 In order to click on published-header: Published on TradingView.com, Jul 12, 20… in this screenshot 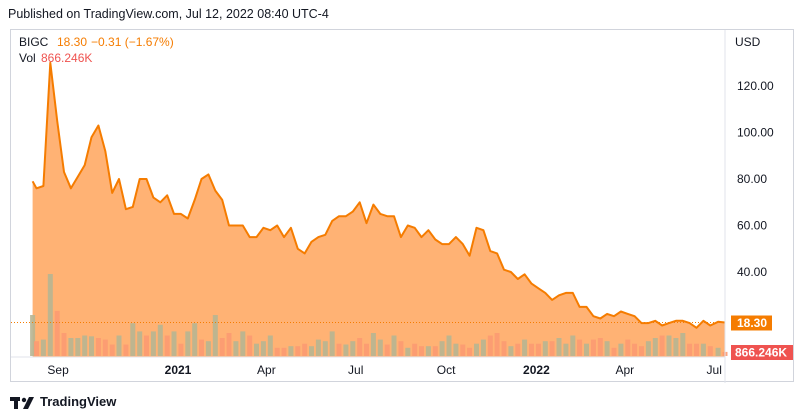, I will do `click(168, 14)`.